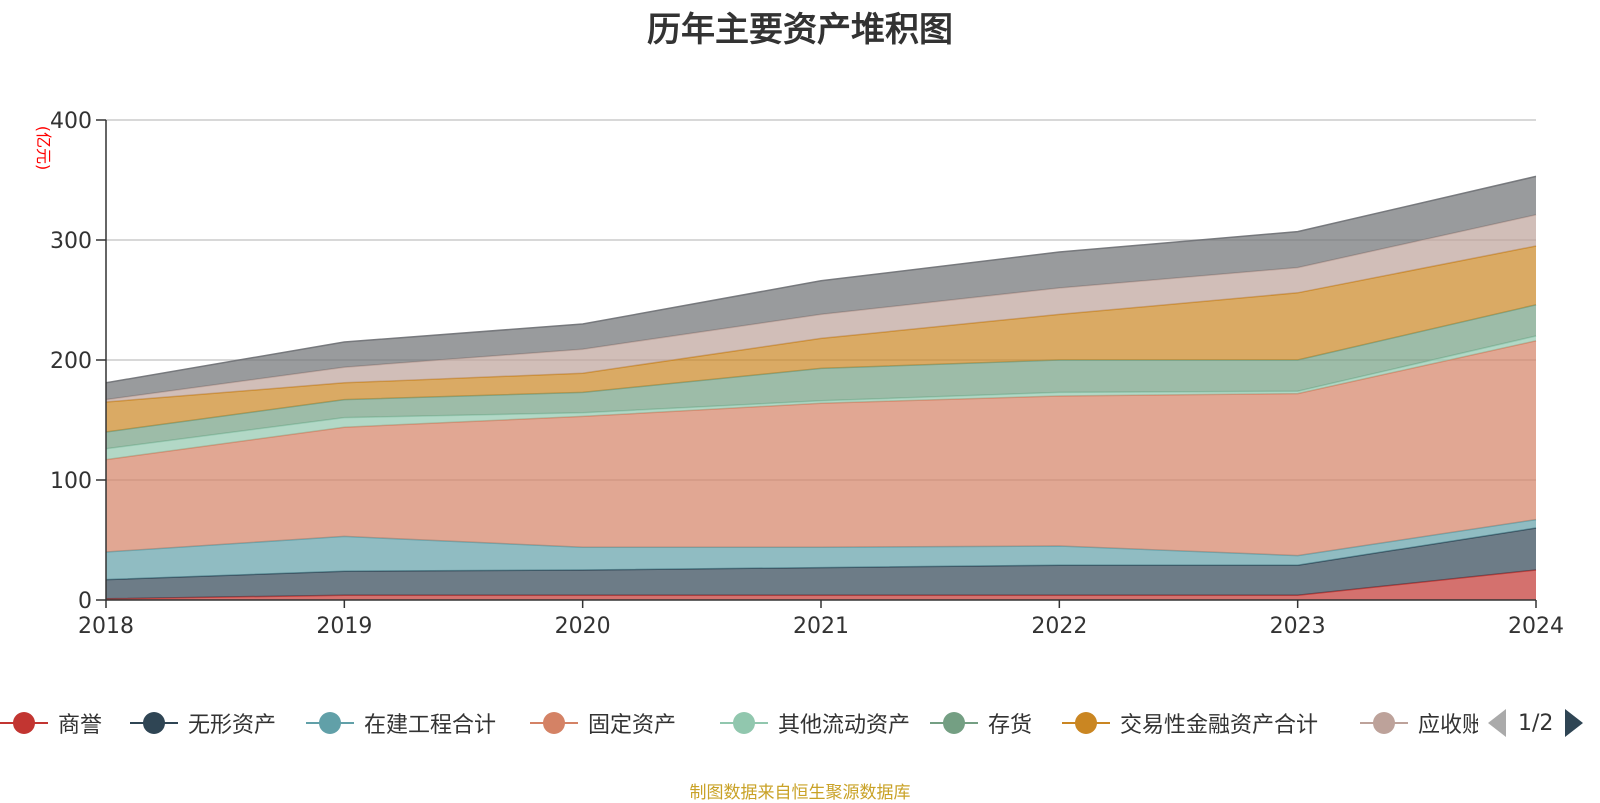  What do you see at coordinates (981, 723) in the screenshot?
I see `legend-item-5: 存货` at bounding box center [981, 723].